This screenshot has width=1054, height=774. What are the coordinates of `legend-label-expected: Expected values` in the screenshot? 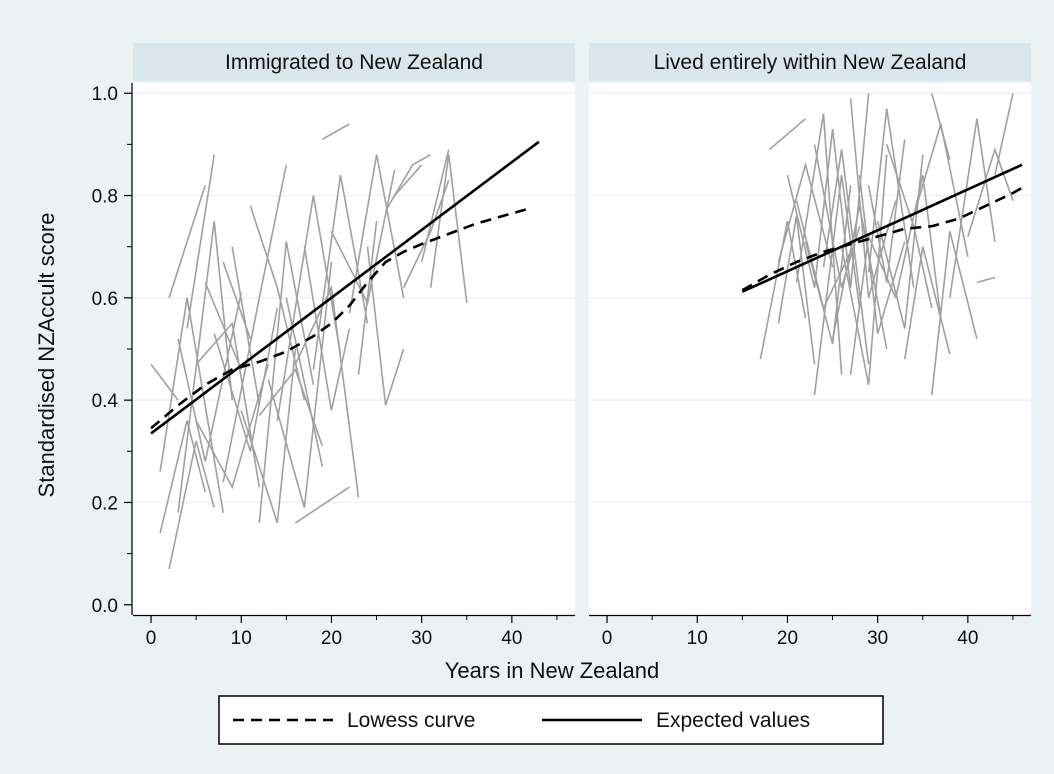 It's located at (733, 720).